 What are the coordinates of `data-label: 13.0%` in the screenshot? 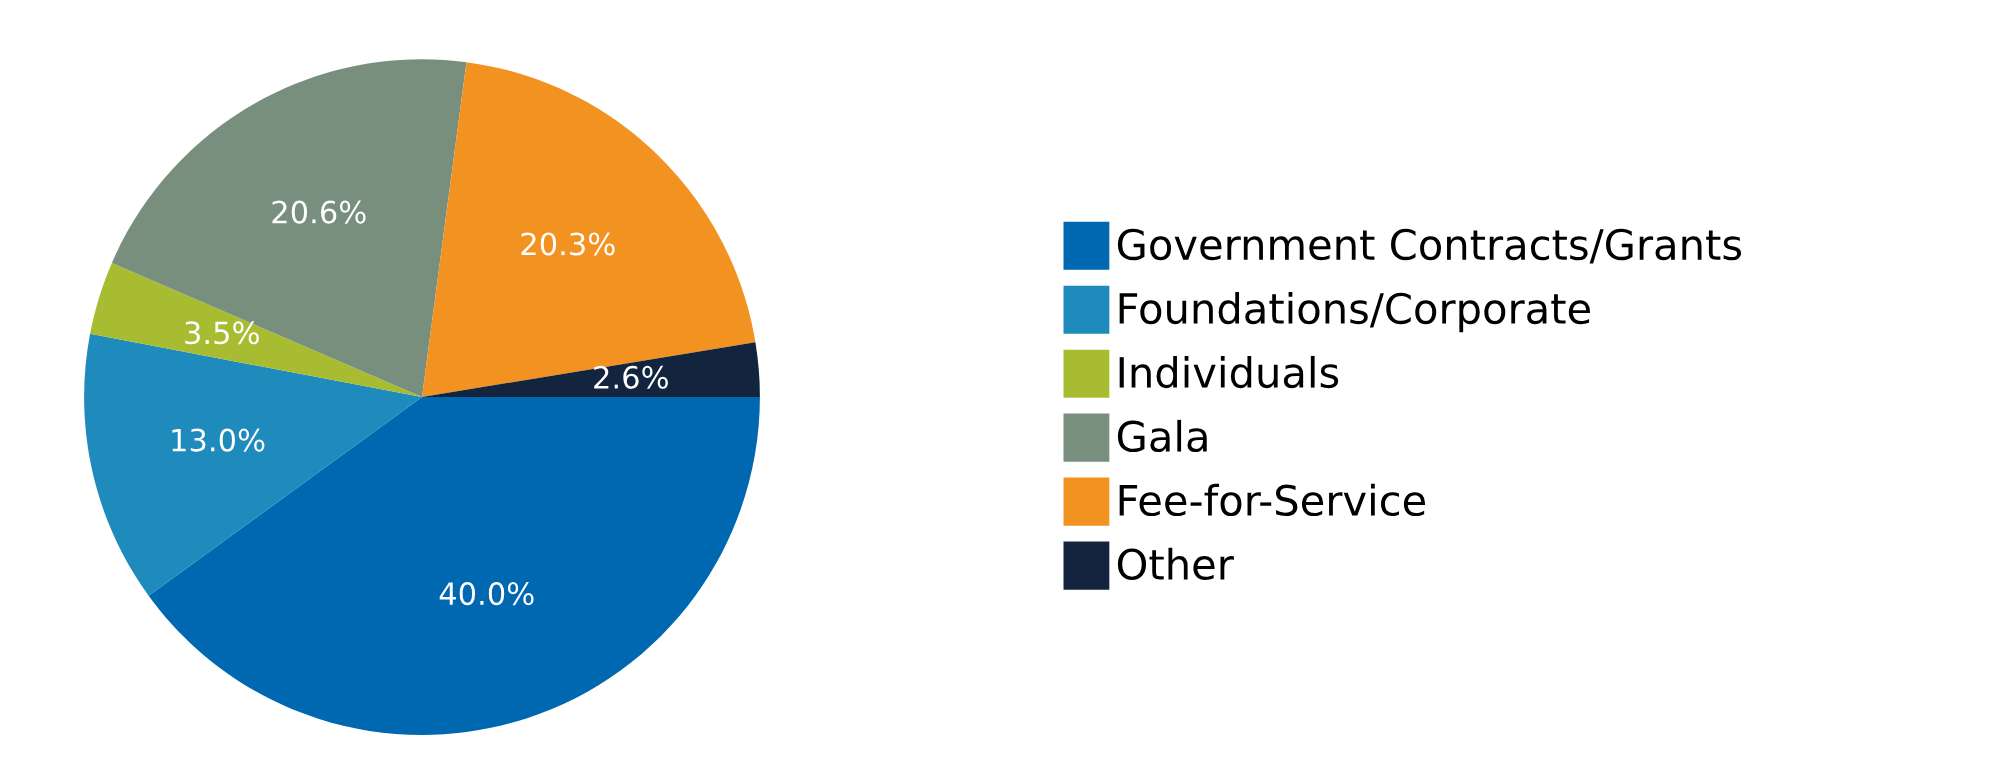 It's located at (218, 440).